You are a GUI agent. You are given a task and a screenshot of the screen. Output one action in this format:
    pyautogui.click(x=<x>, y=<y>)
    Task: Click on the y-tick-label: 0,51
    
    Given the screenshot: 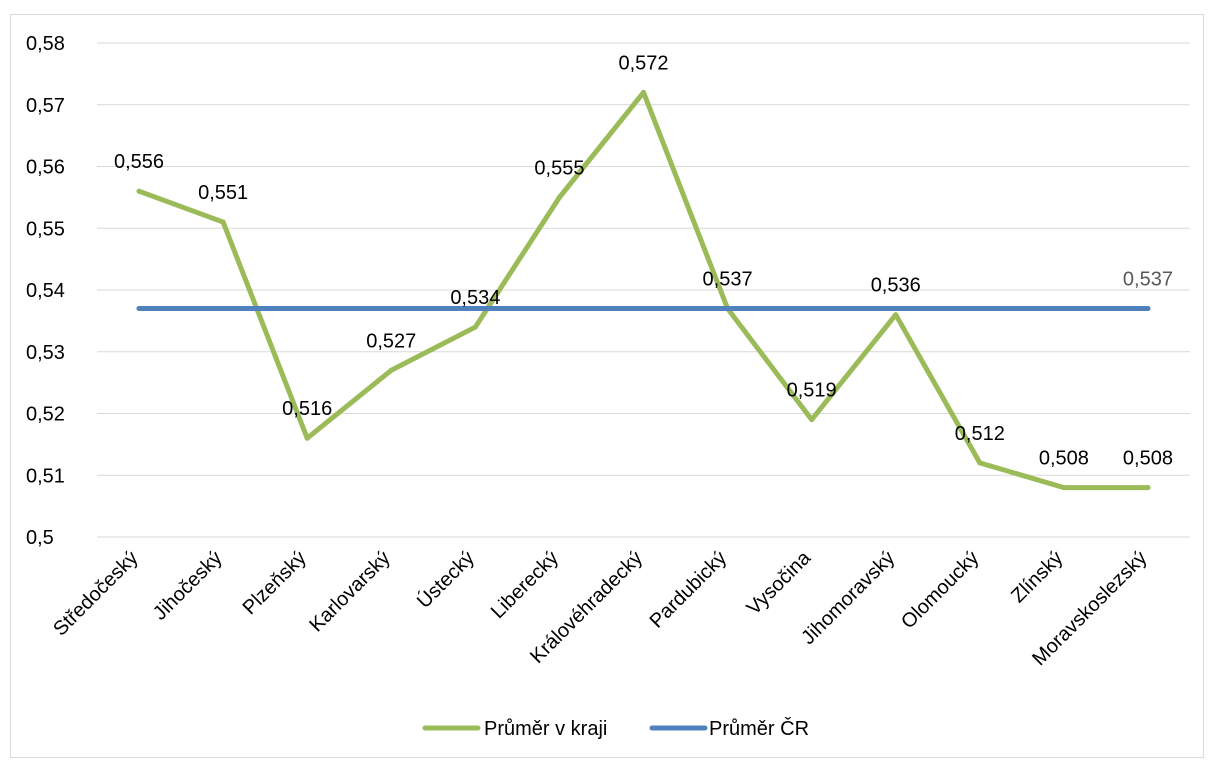 What is the action you would take?
    pyautogui.click(x=45, y=476)
    